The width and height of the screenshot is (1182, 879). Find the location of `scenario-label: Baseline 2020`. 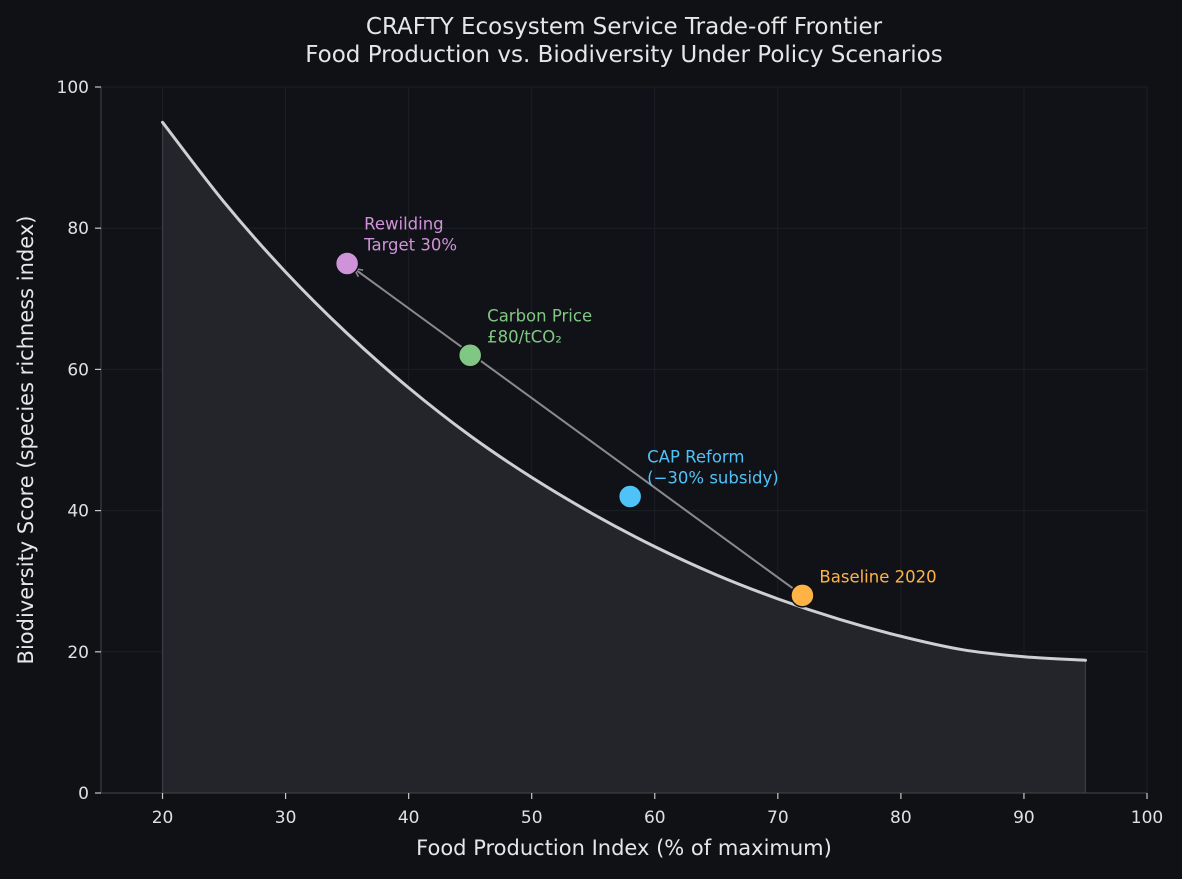

scenario-label: Baseline 2020 is located at coordinates (877, 576).